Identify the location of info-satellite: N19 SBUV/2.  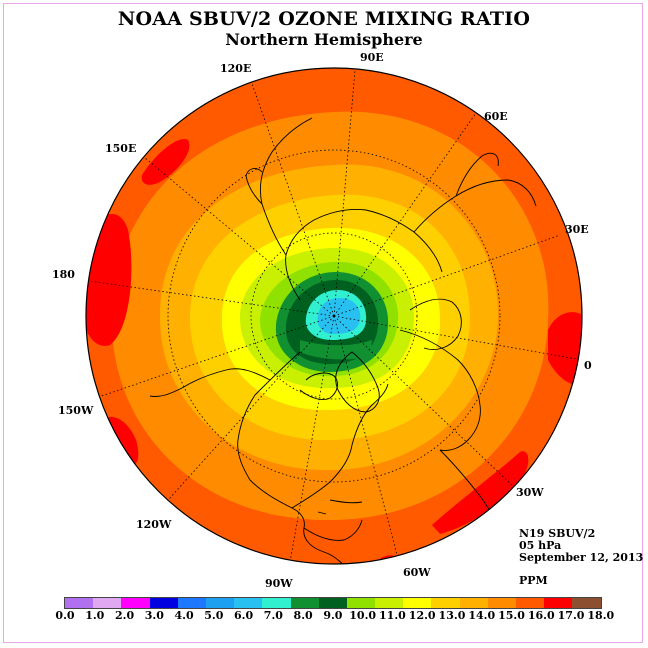
(557, 533).